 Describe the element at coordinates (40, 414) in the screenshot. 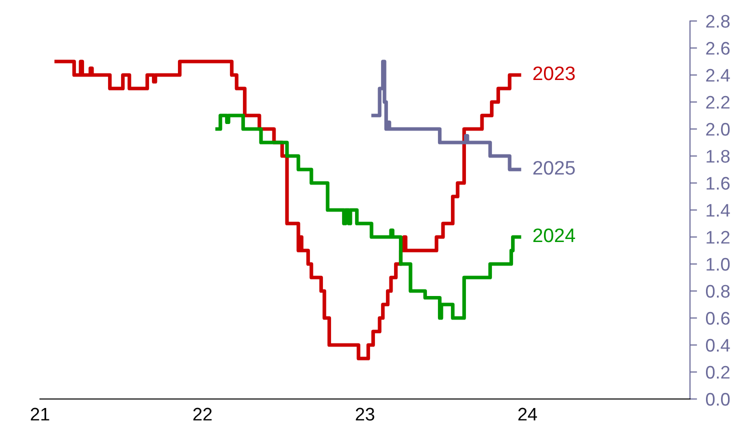

I see `x-tick-label: 21` at that location.